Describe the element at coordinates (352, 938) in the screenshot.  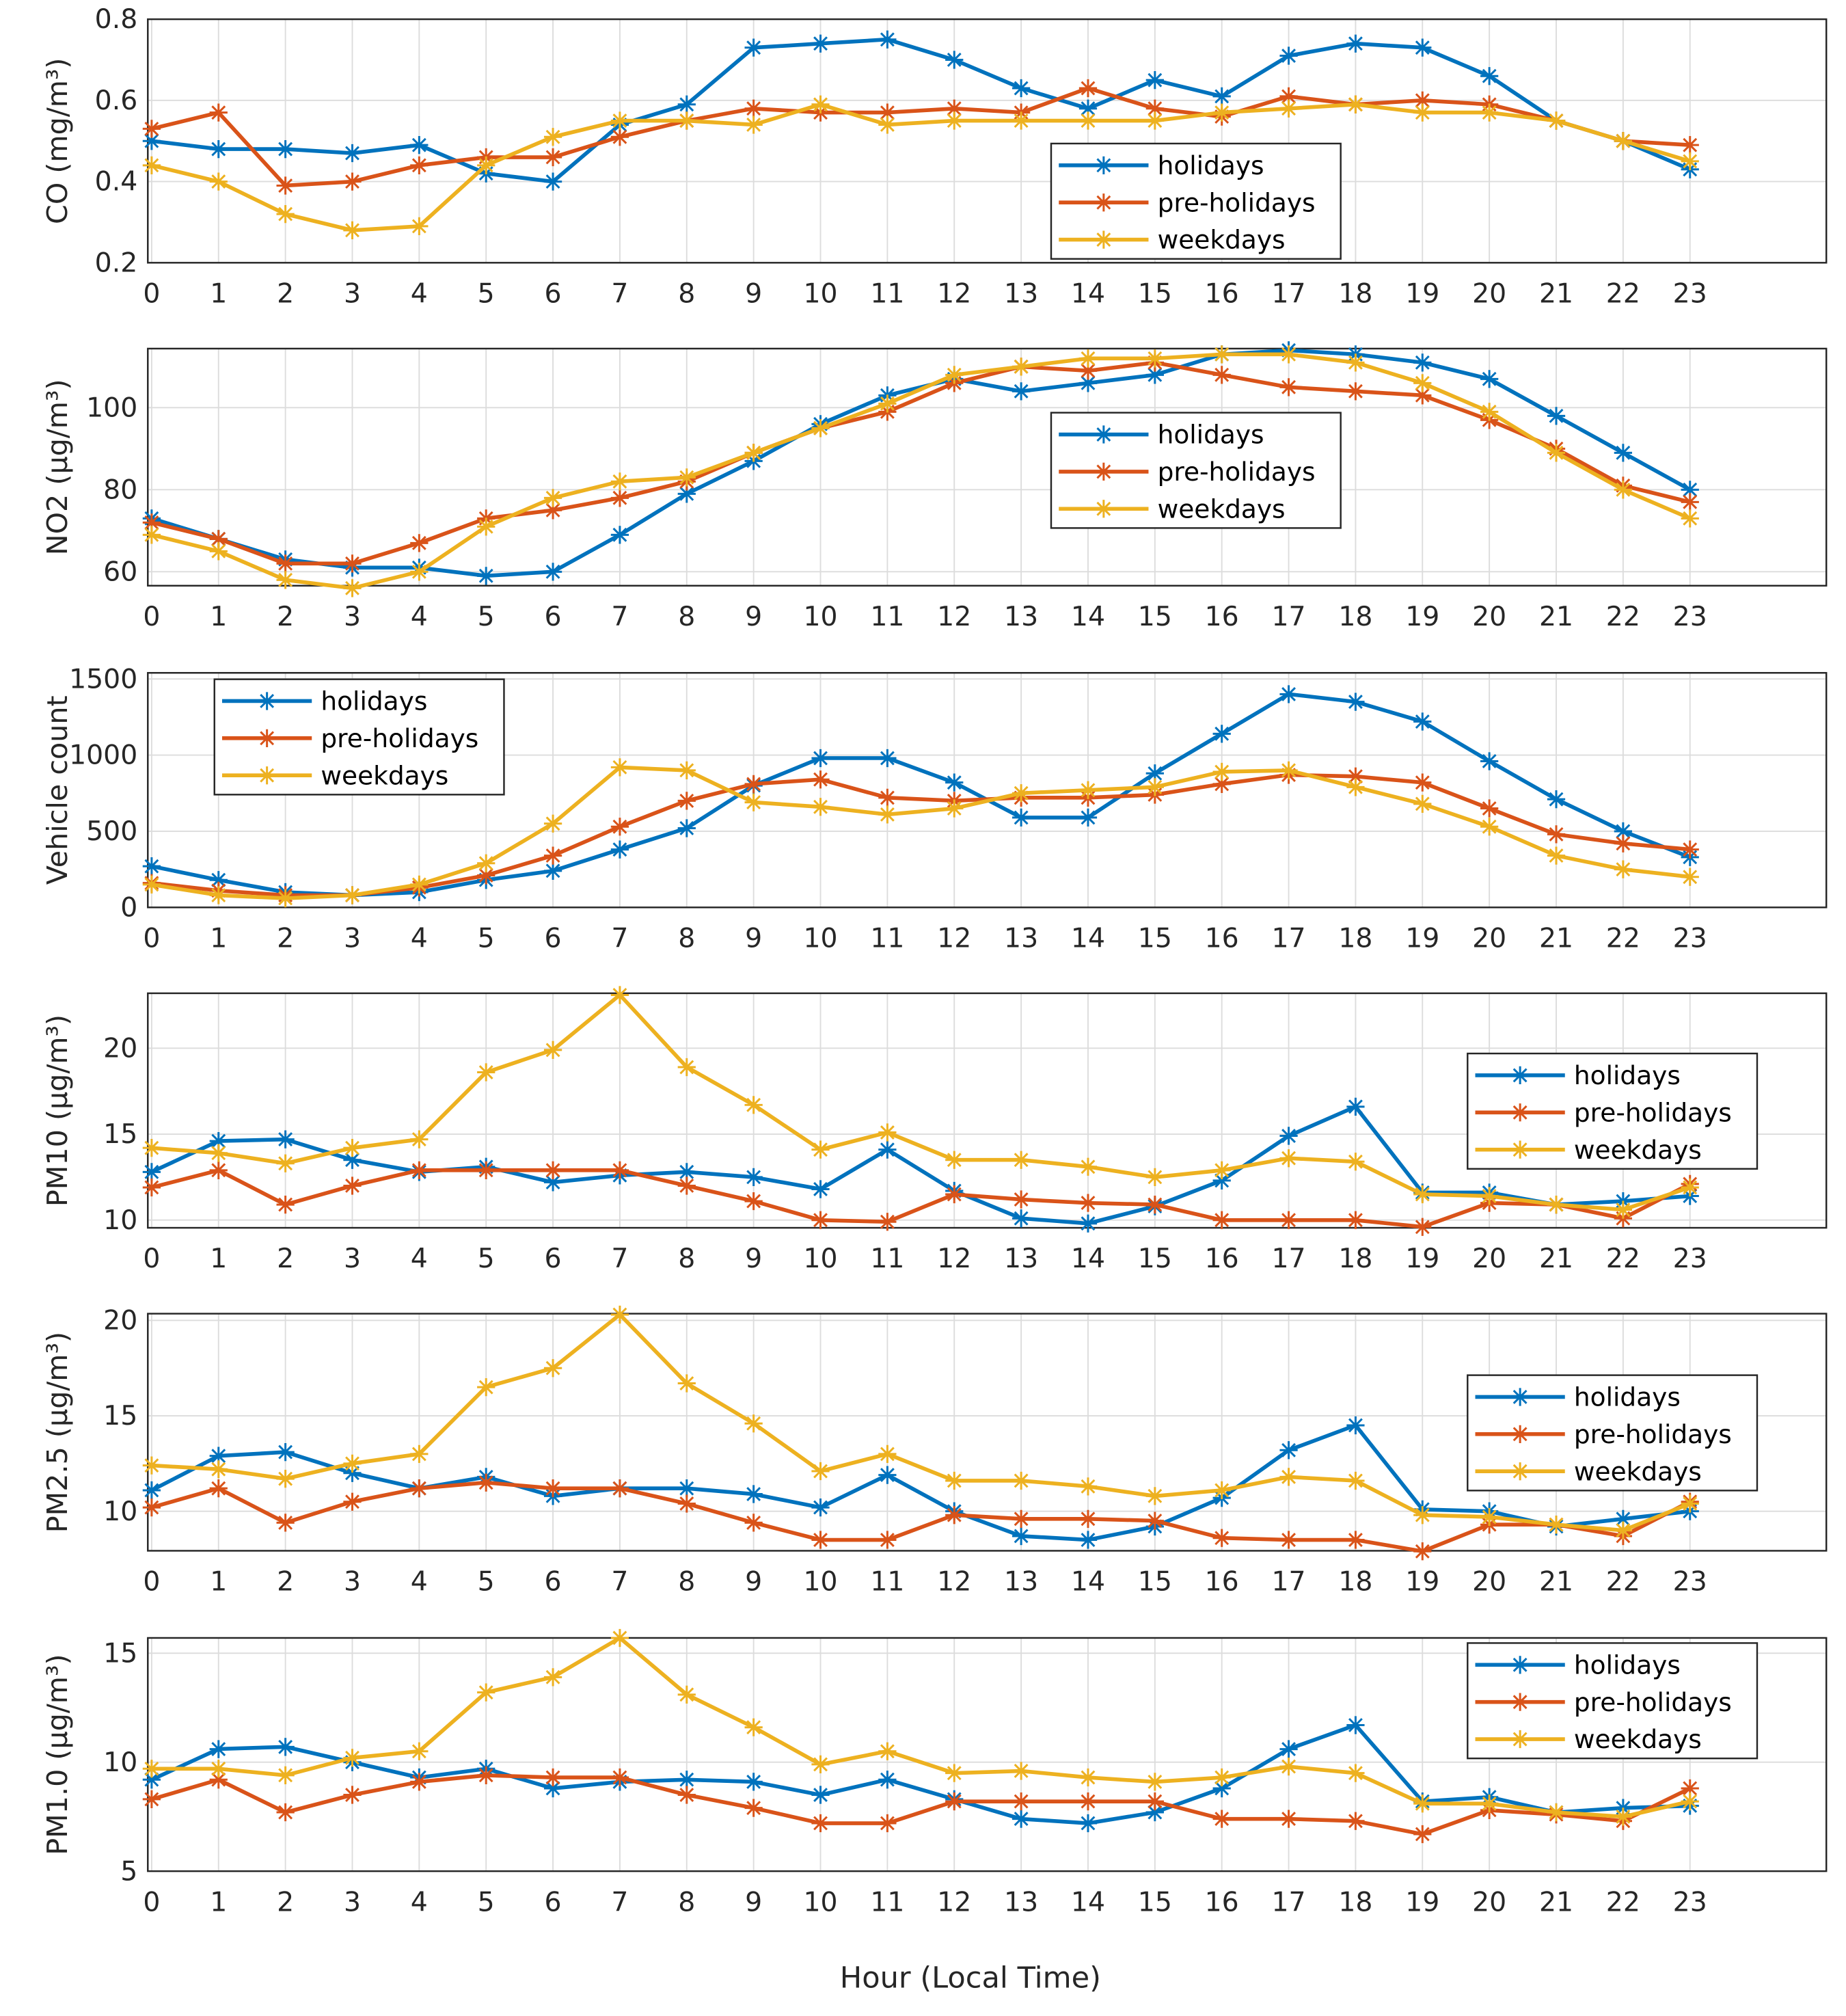
I see `x-tick-label: 3` at that location.